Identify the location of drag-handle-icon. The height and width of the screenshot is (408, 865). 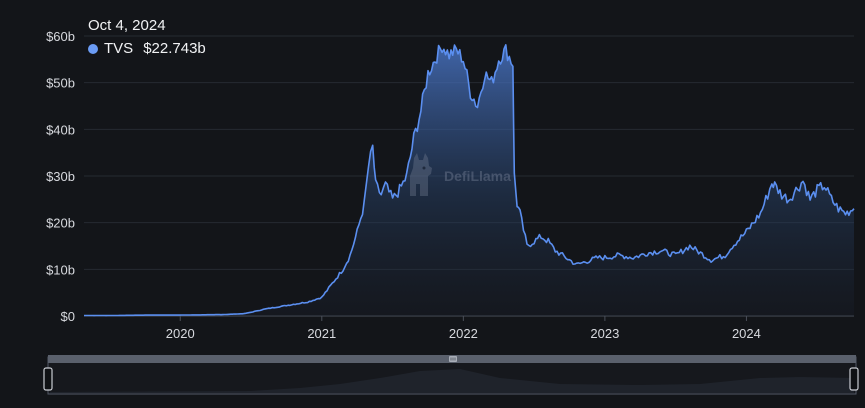
(453, 359).